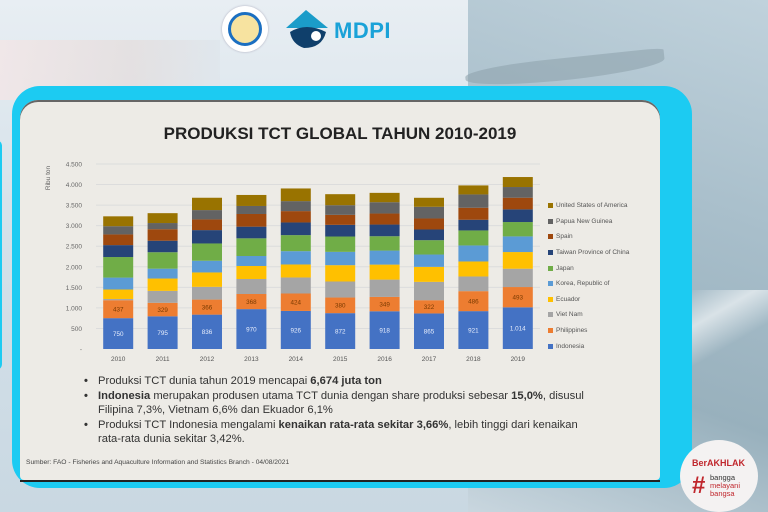 Image resolution: width=768 pixels, height=512 pixels. Describe the element at coordinates (722, 493) in the screenshot. I see `badge-line: bangsa` at that location.